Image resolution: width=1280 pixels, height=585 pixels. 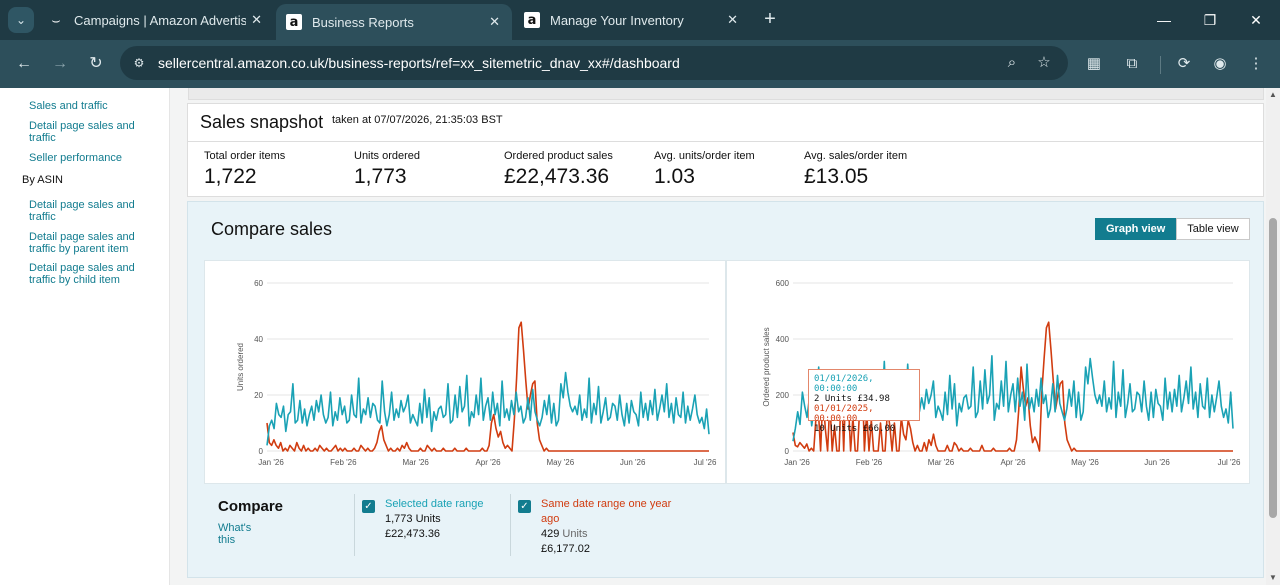 I want to click on series-line, so click(x=488, y=408).